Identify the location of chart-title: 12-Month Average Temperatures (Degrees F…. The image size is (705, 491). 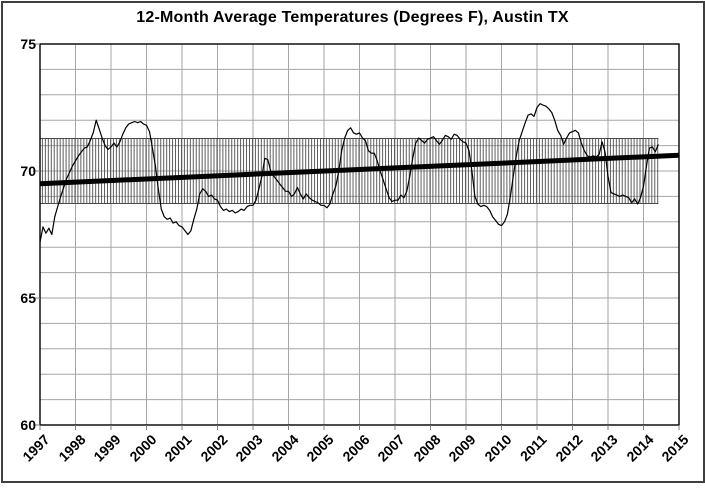
(352, 17).